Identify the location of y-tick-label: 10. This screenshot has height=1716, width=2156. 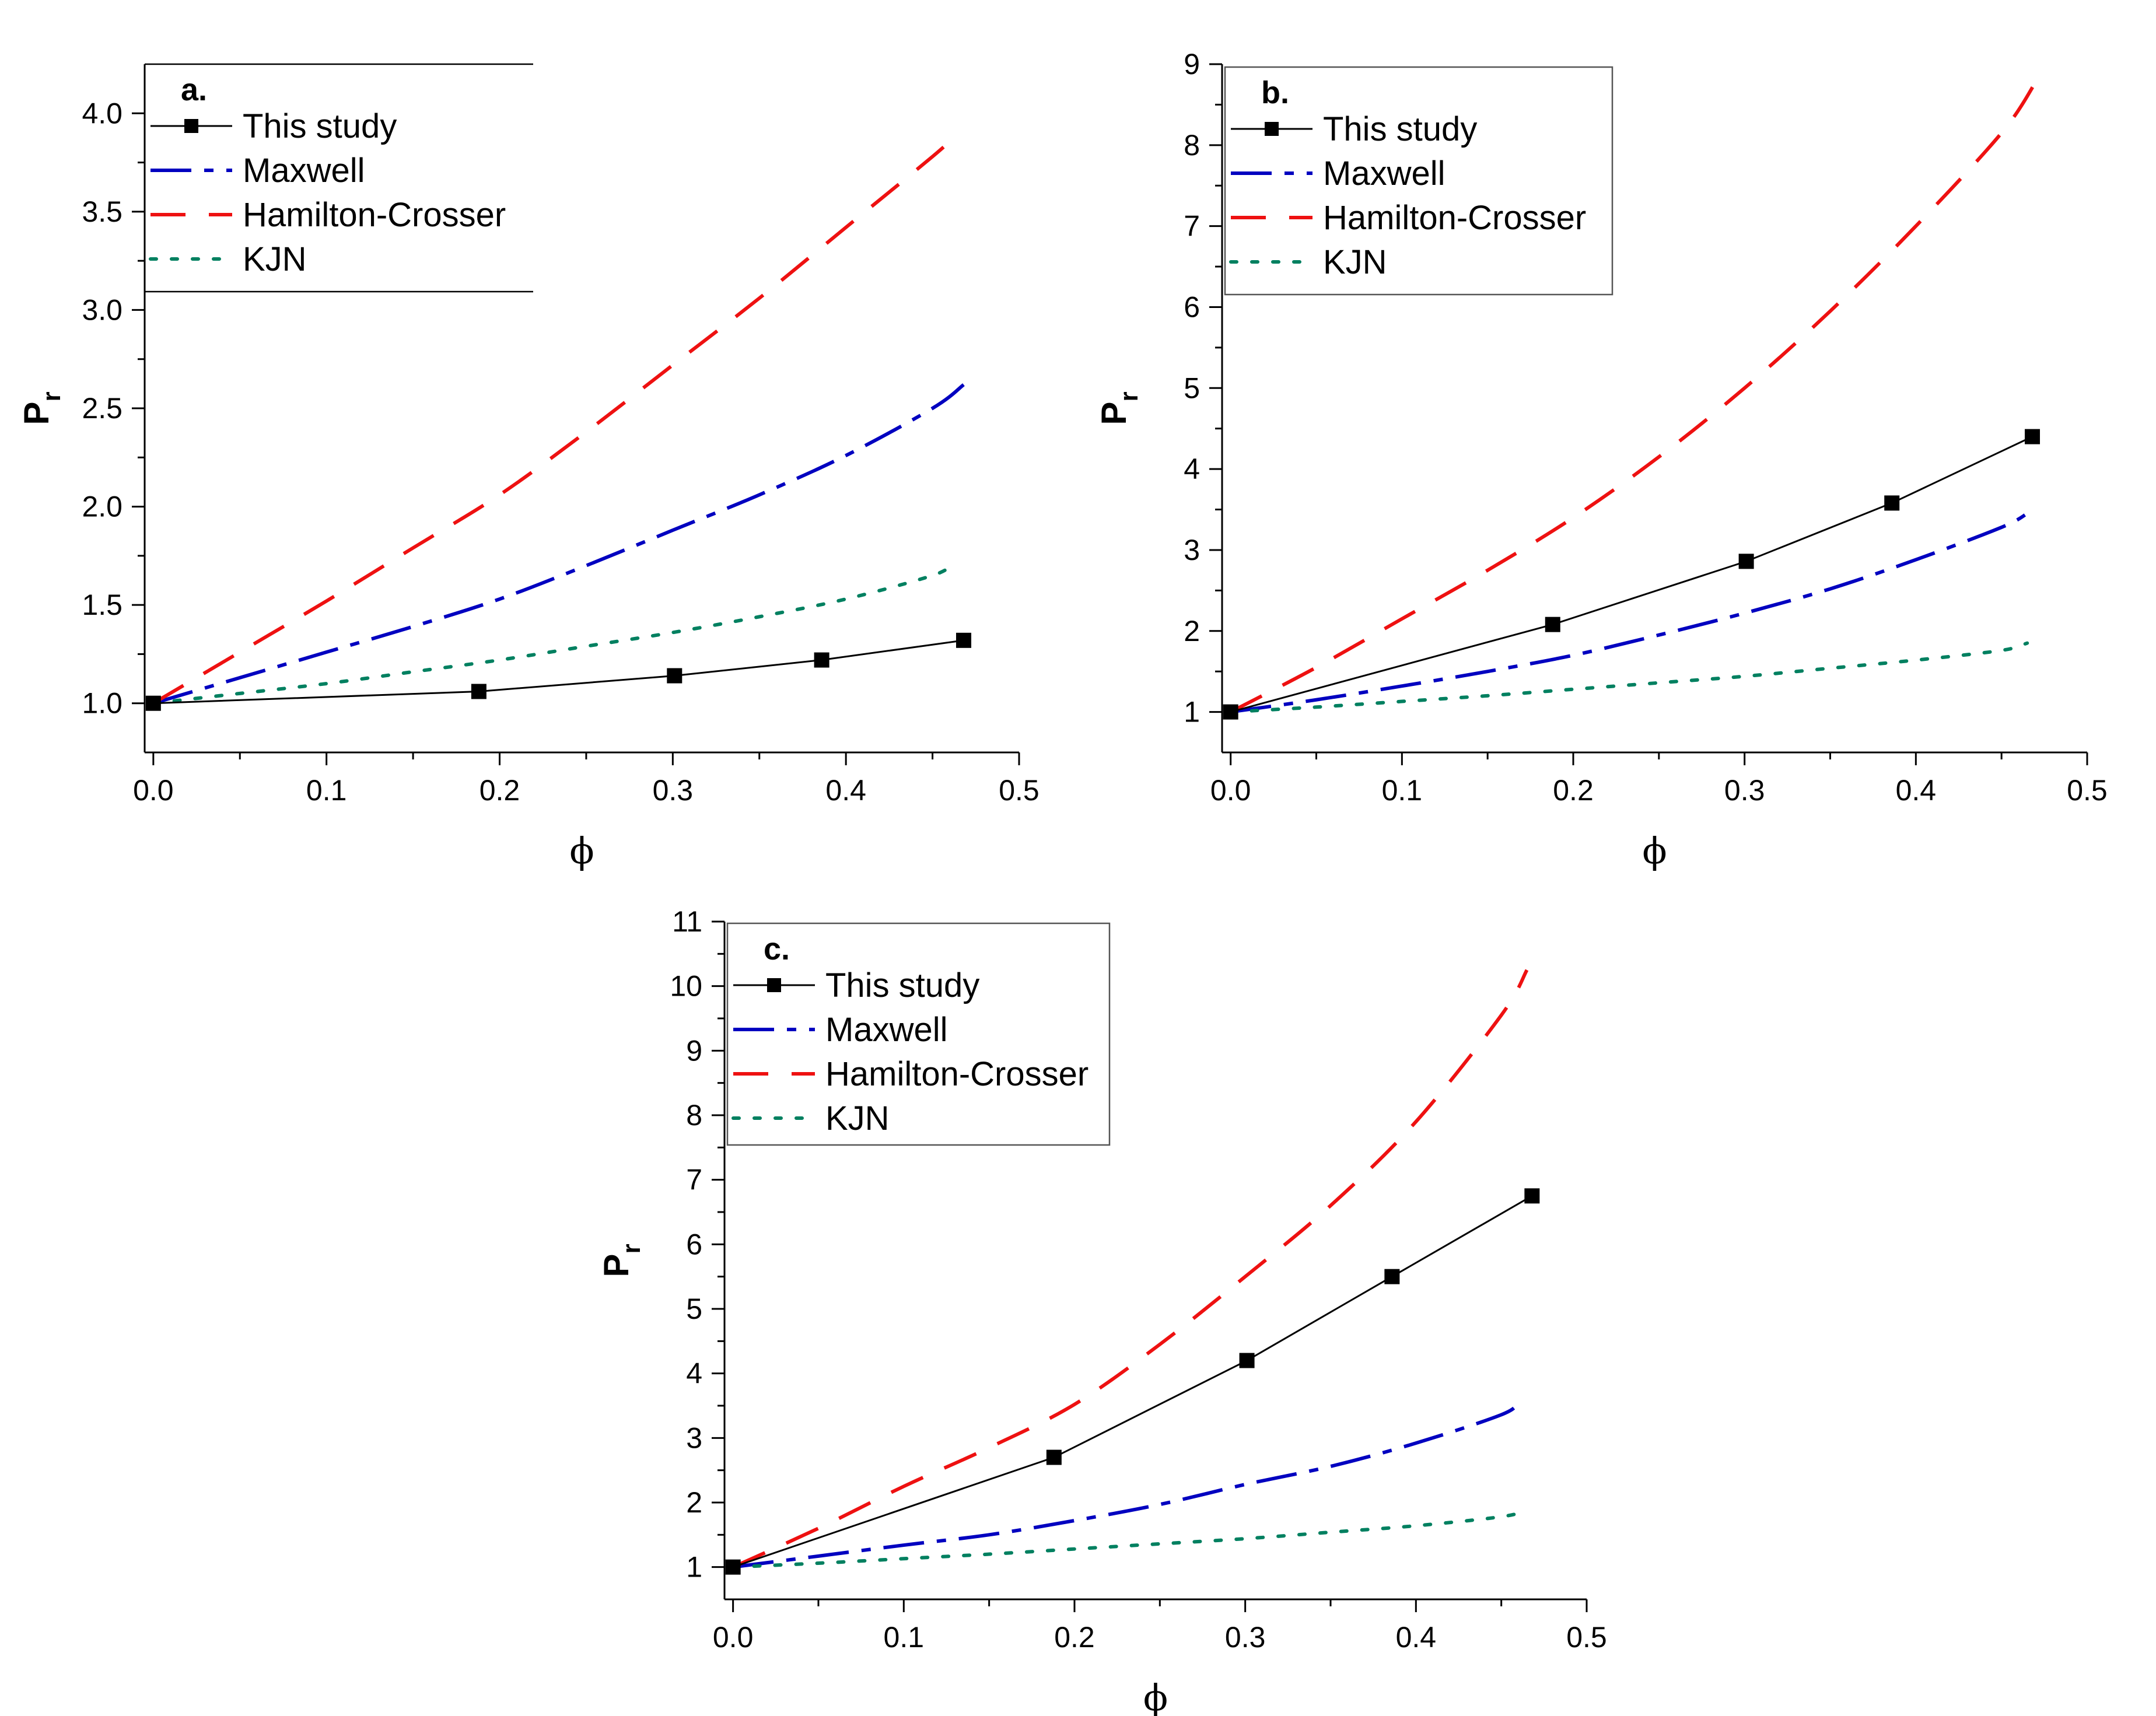
(686, 986).